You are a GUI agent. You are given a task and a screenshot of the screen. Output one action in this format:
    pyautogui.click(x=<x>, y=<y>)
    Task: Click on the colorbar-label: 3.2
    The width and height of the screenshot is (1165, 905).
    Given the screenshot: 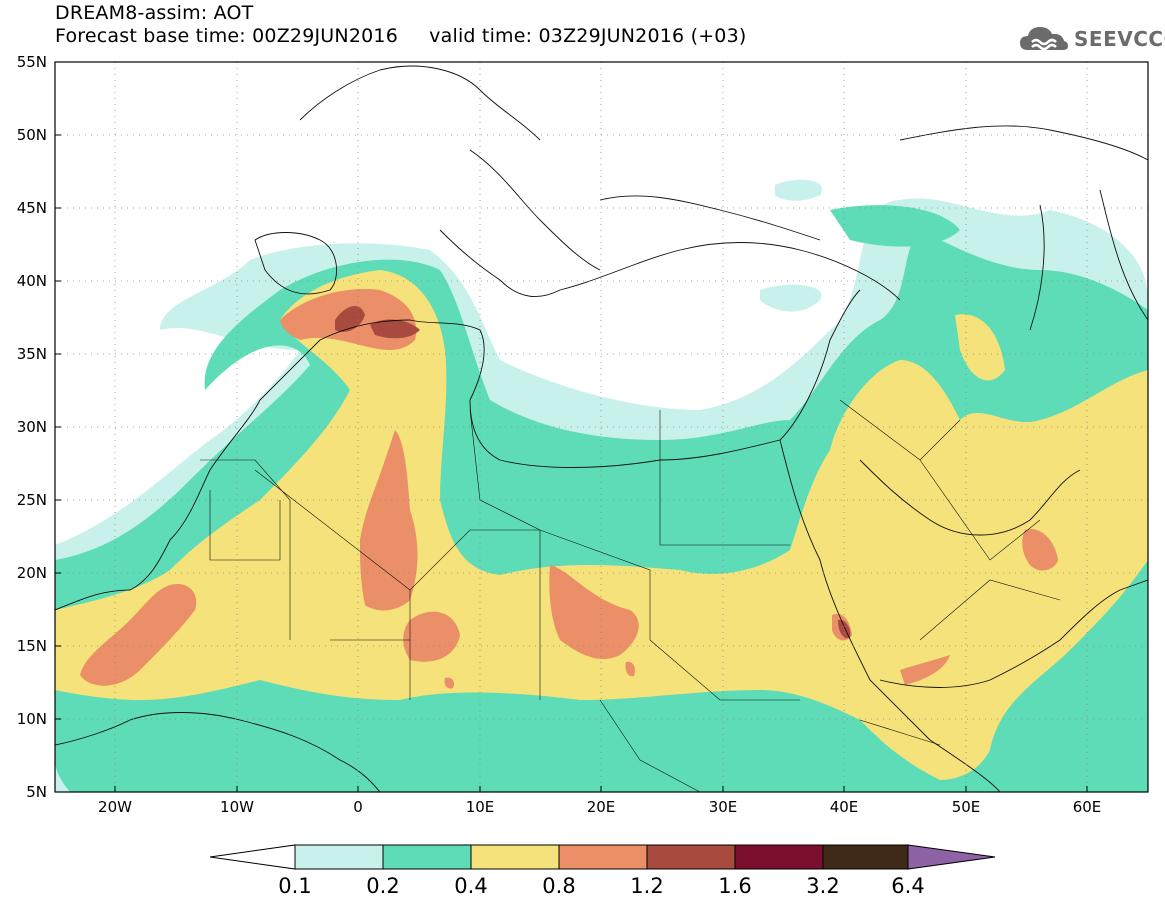 What is the action you would take?
    pyautogui.click(x=822, y=886)
    